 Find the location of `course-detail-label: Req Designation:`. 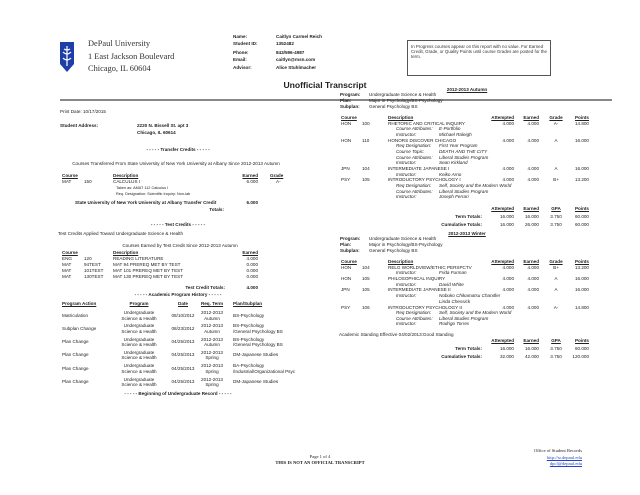

course-detail-label: Req Designation: is located at coordinates (414, 146).